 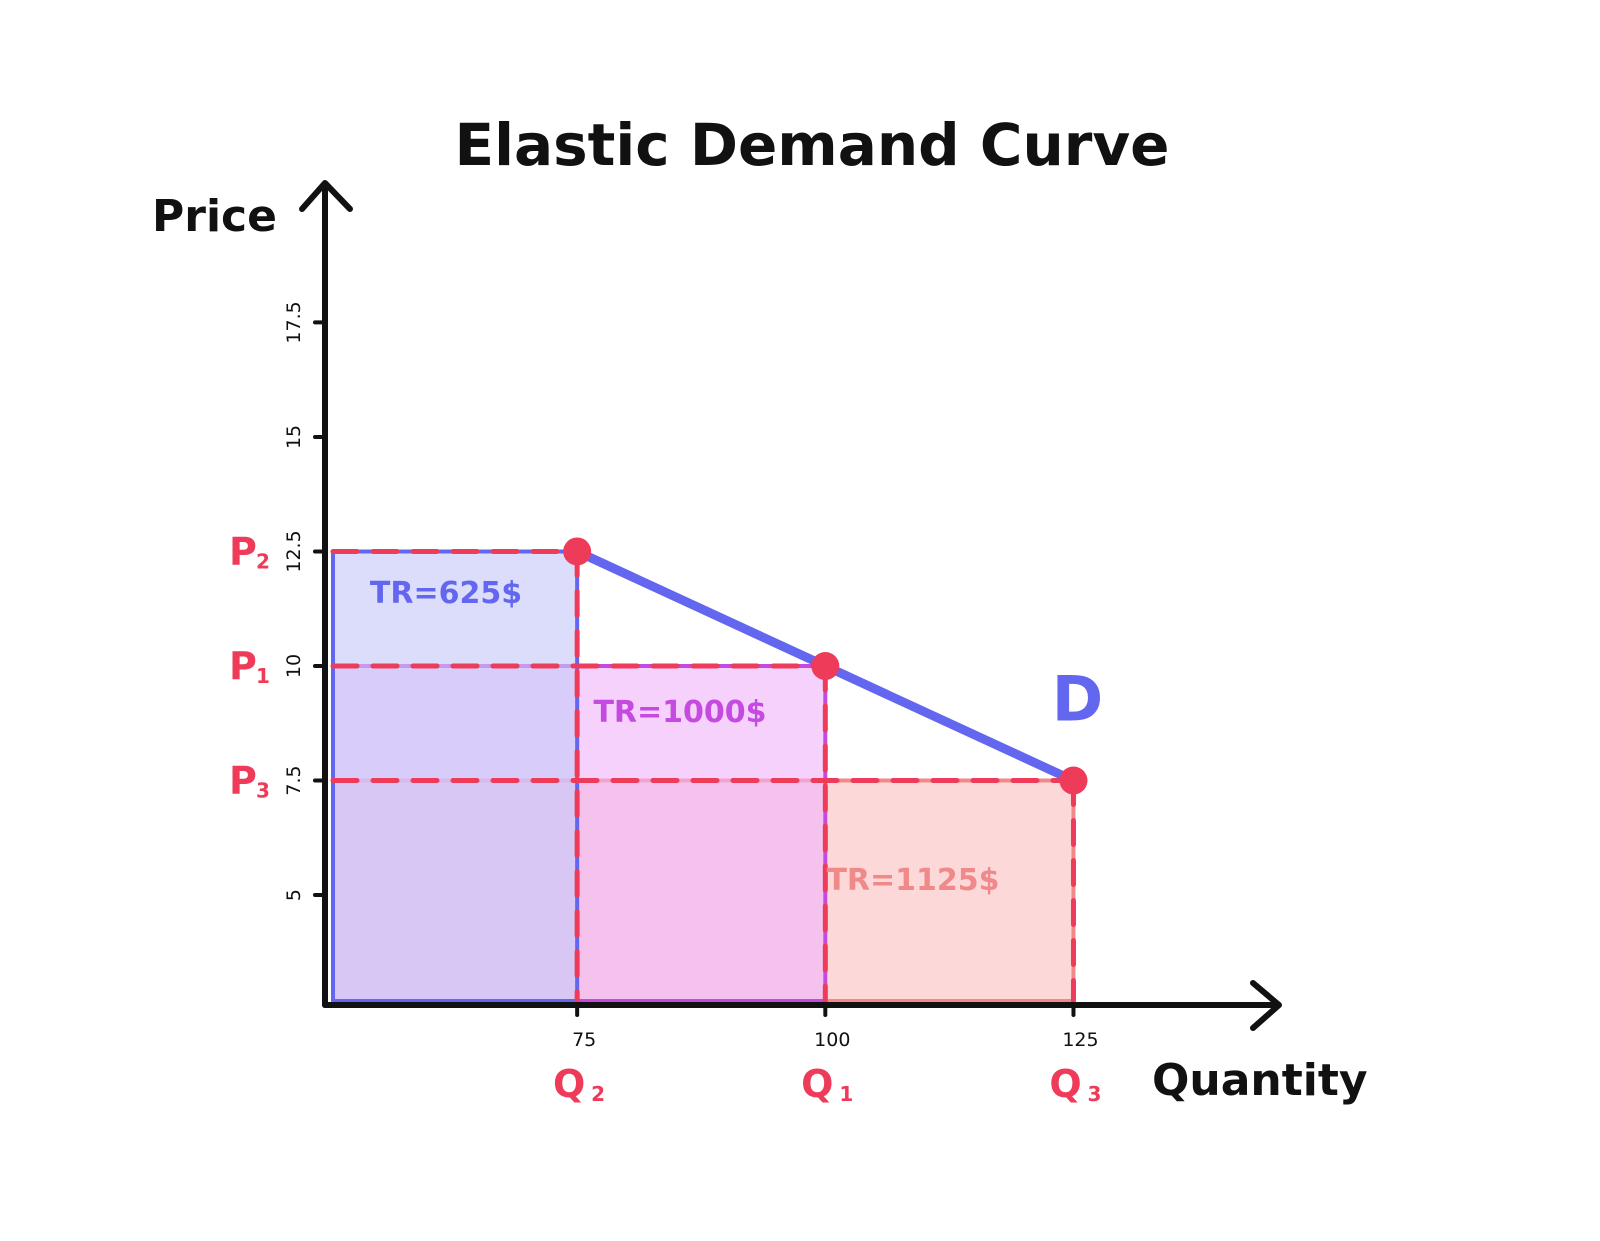 I want to click on x-tick-label: 100, so click(x=832, y=1040).